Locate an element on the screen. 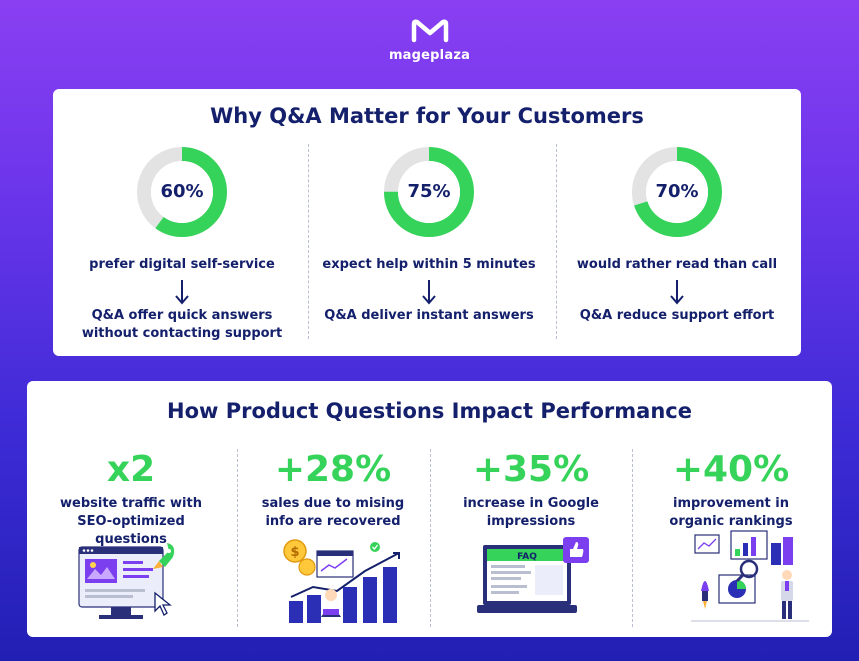  performance-value: +28% is located at coordinates (333, 469).